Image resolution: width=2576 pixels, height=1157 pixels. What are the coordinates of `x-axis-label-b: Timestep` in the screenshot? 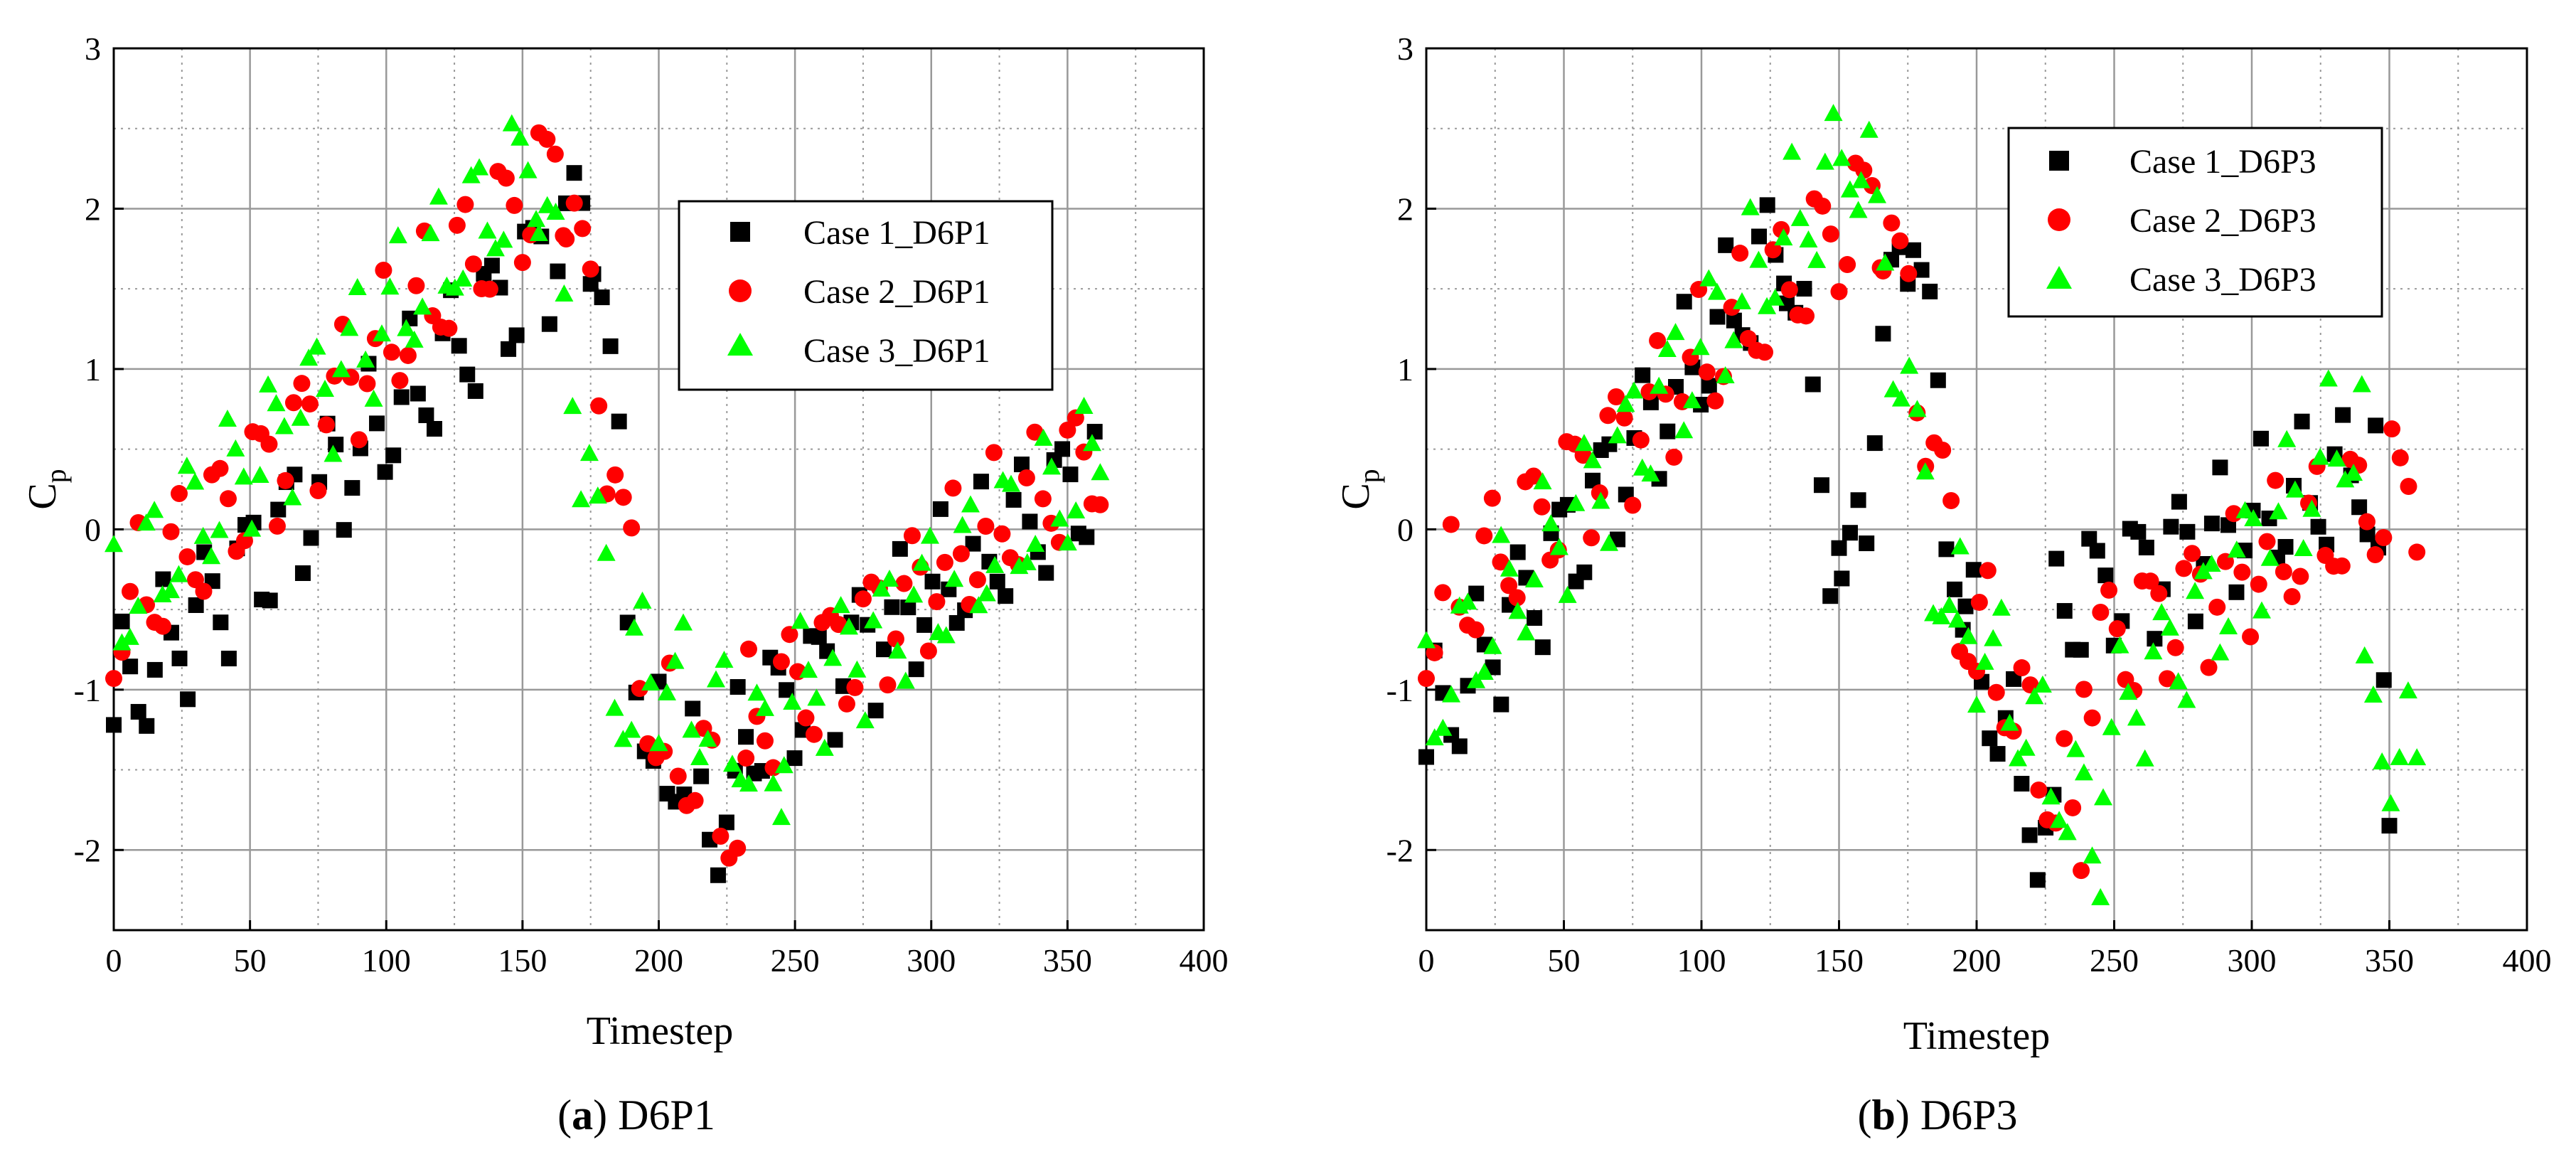 It's located at (1976, 1036).